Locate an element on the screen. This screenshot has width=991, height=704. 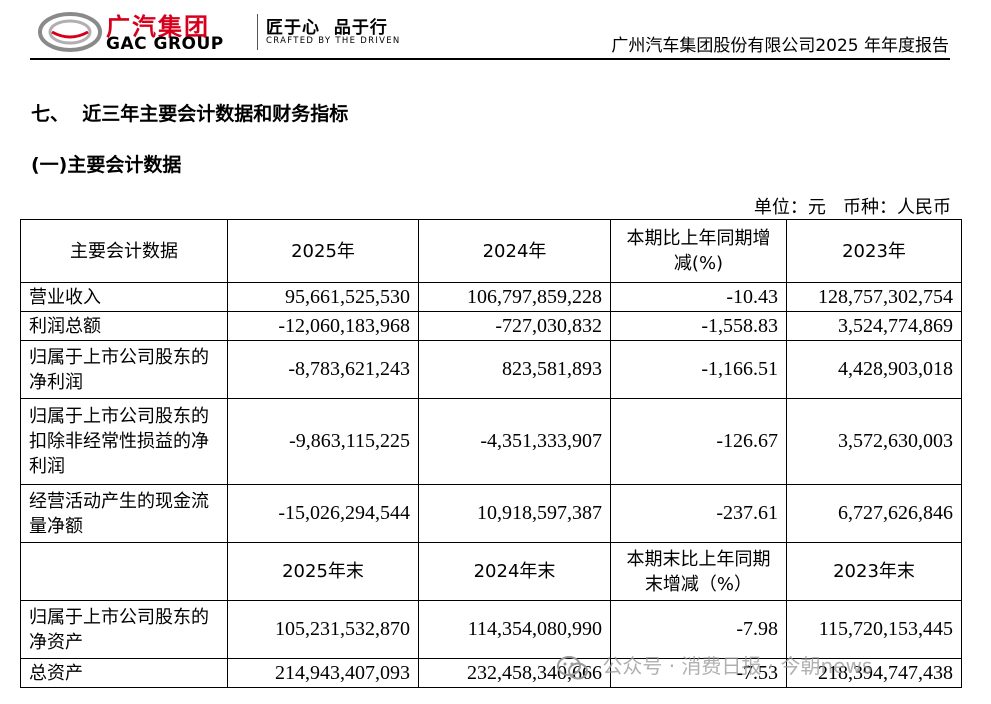
value-cell: -126.67 is located at coordinates (698, 441).